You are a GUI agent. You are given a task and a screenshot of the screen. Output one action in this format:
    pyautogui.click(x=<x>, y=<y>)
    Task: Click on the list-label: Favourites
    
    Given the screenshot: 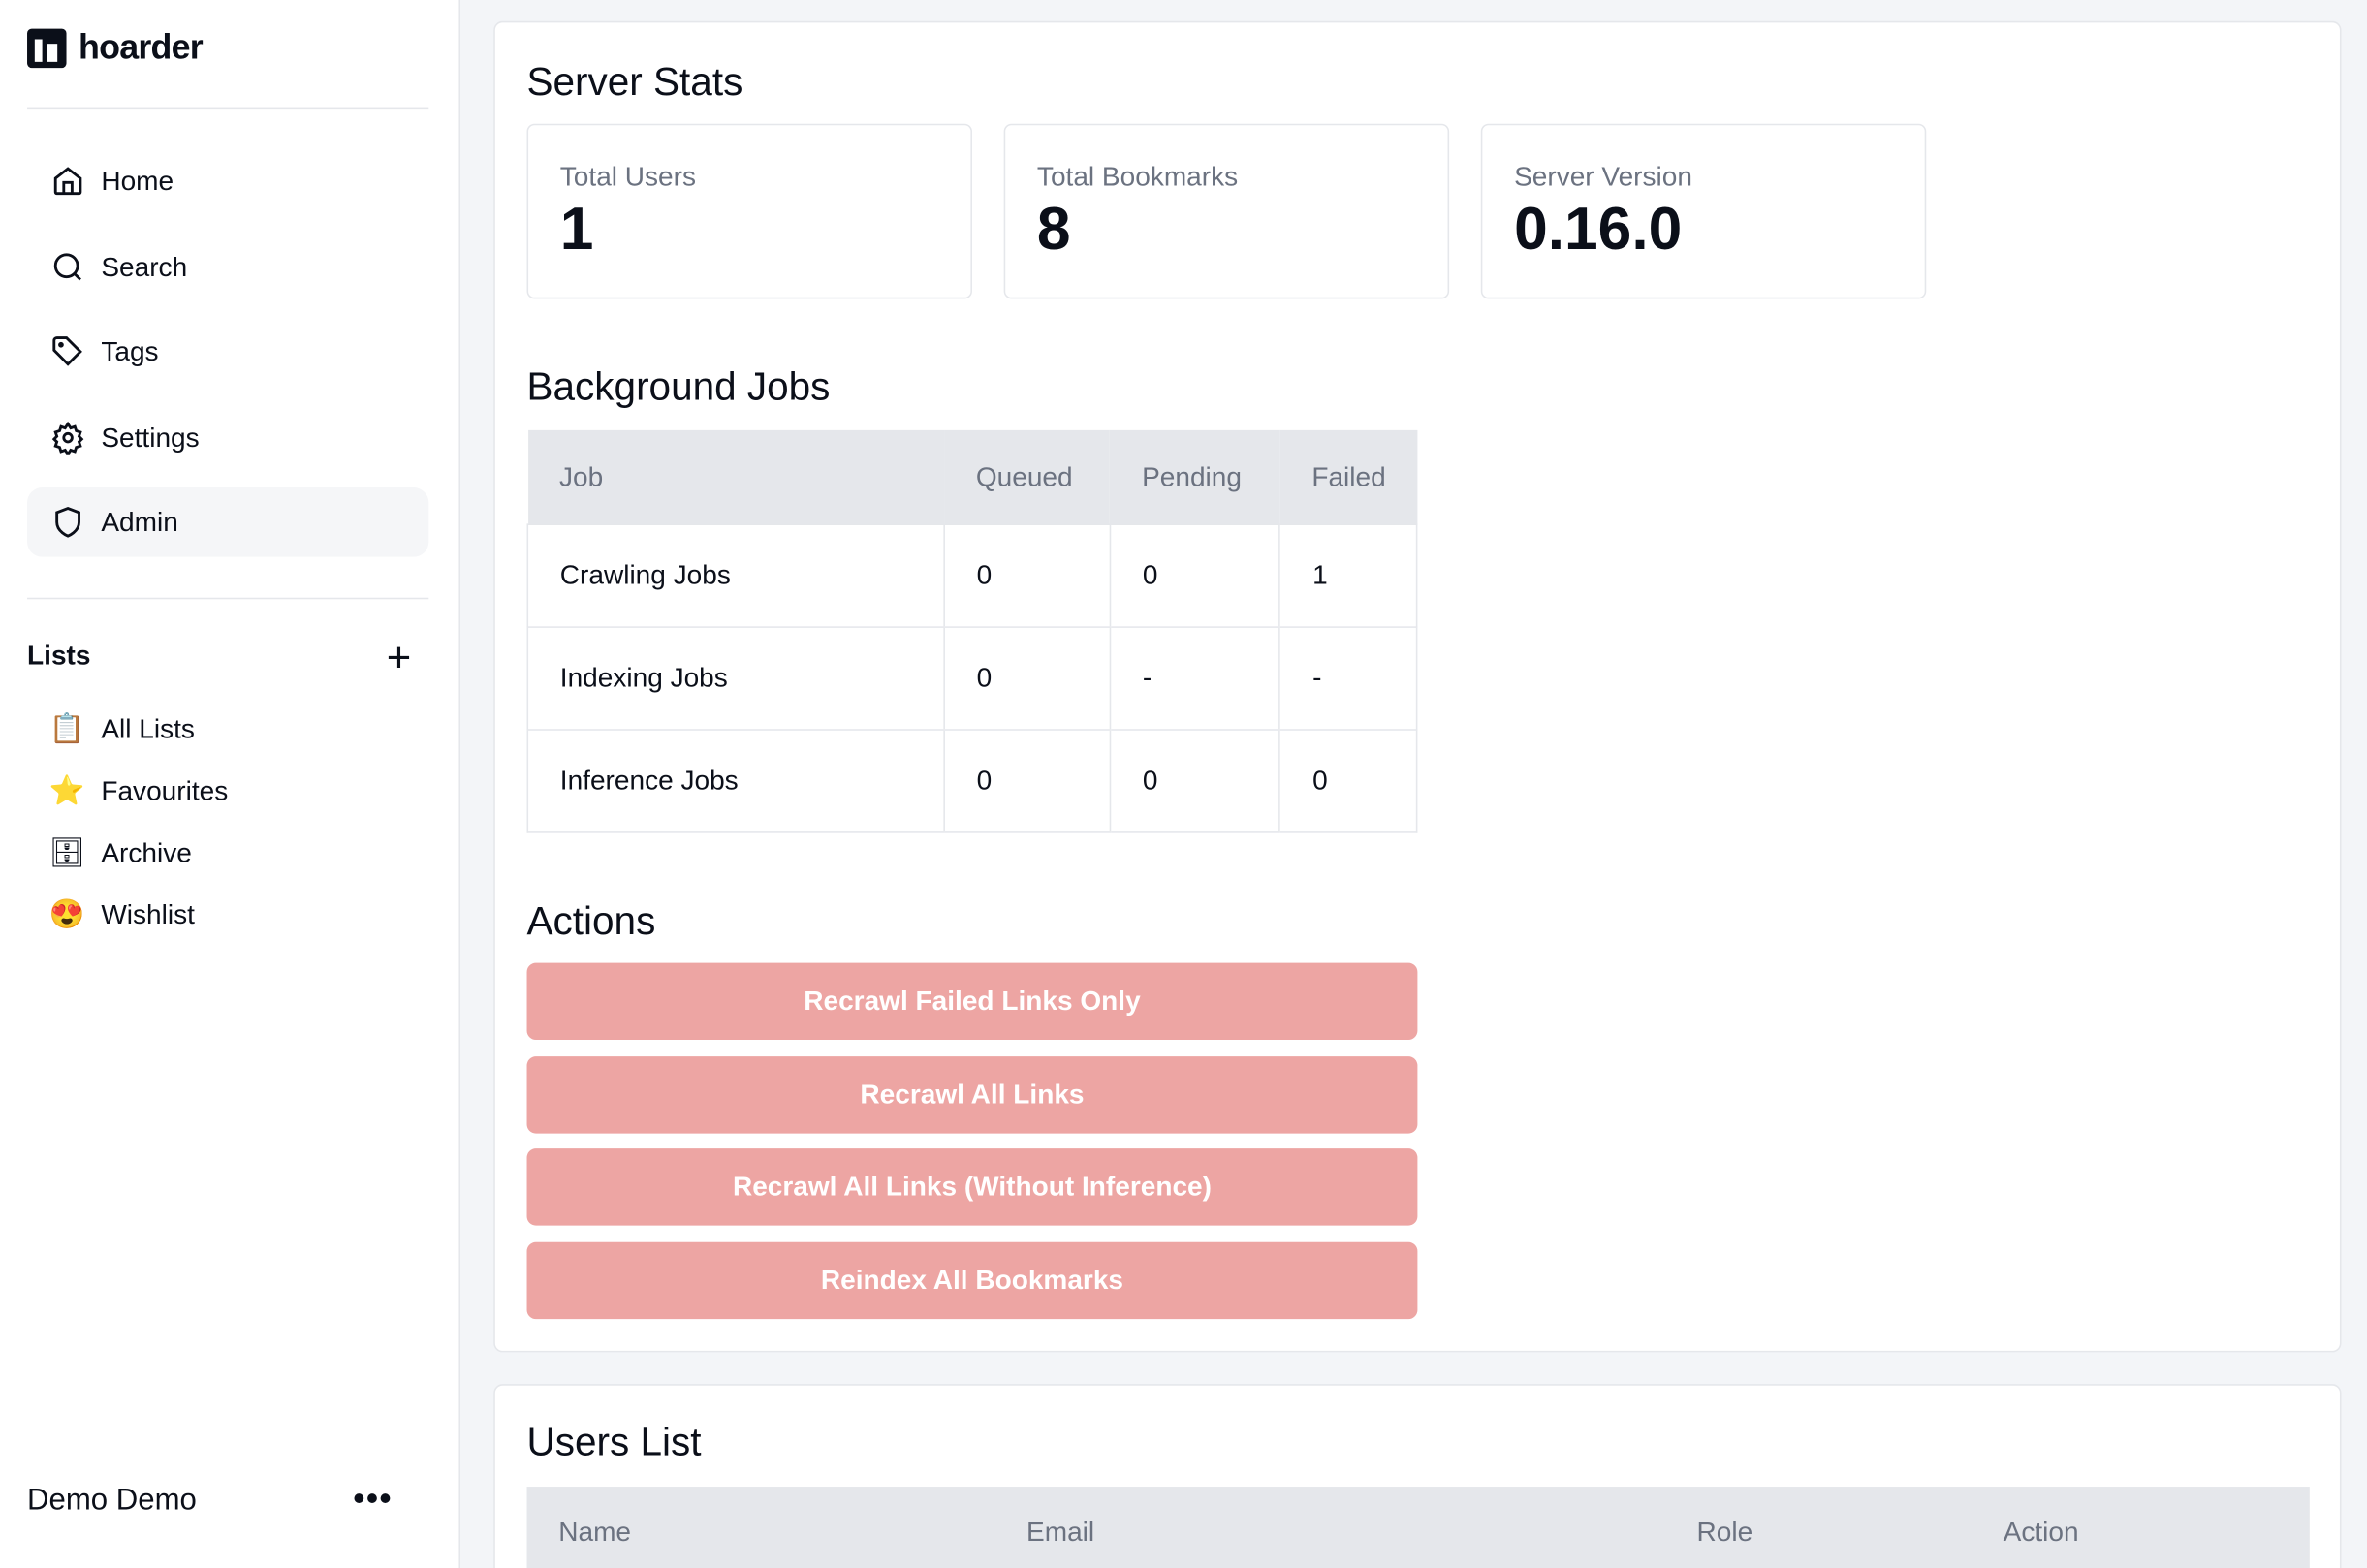 What is the action you would take?
    pyautogui.click(x=165, y=790)
    